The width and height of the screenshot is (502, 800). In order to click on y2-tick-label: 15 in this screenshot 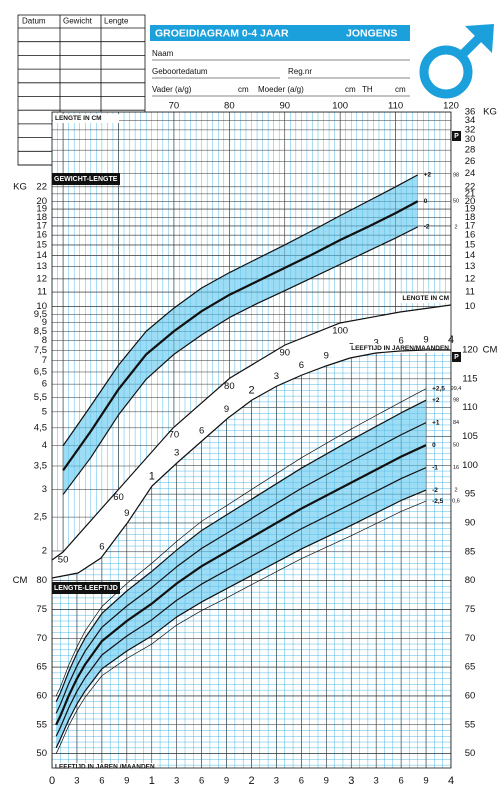, I will do `click(470, 244)`.